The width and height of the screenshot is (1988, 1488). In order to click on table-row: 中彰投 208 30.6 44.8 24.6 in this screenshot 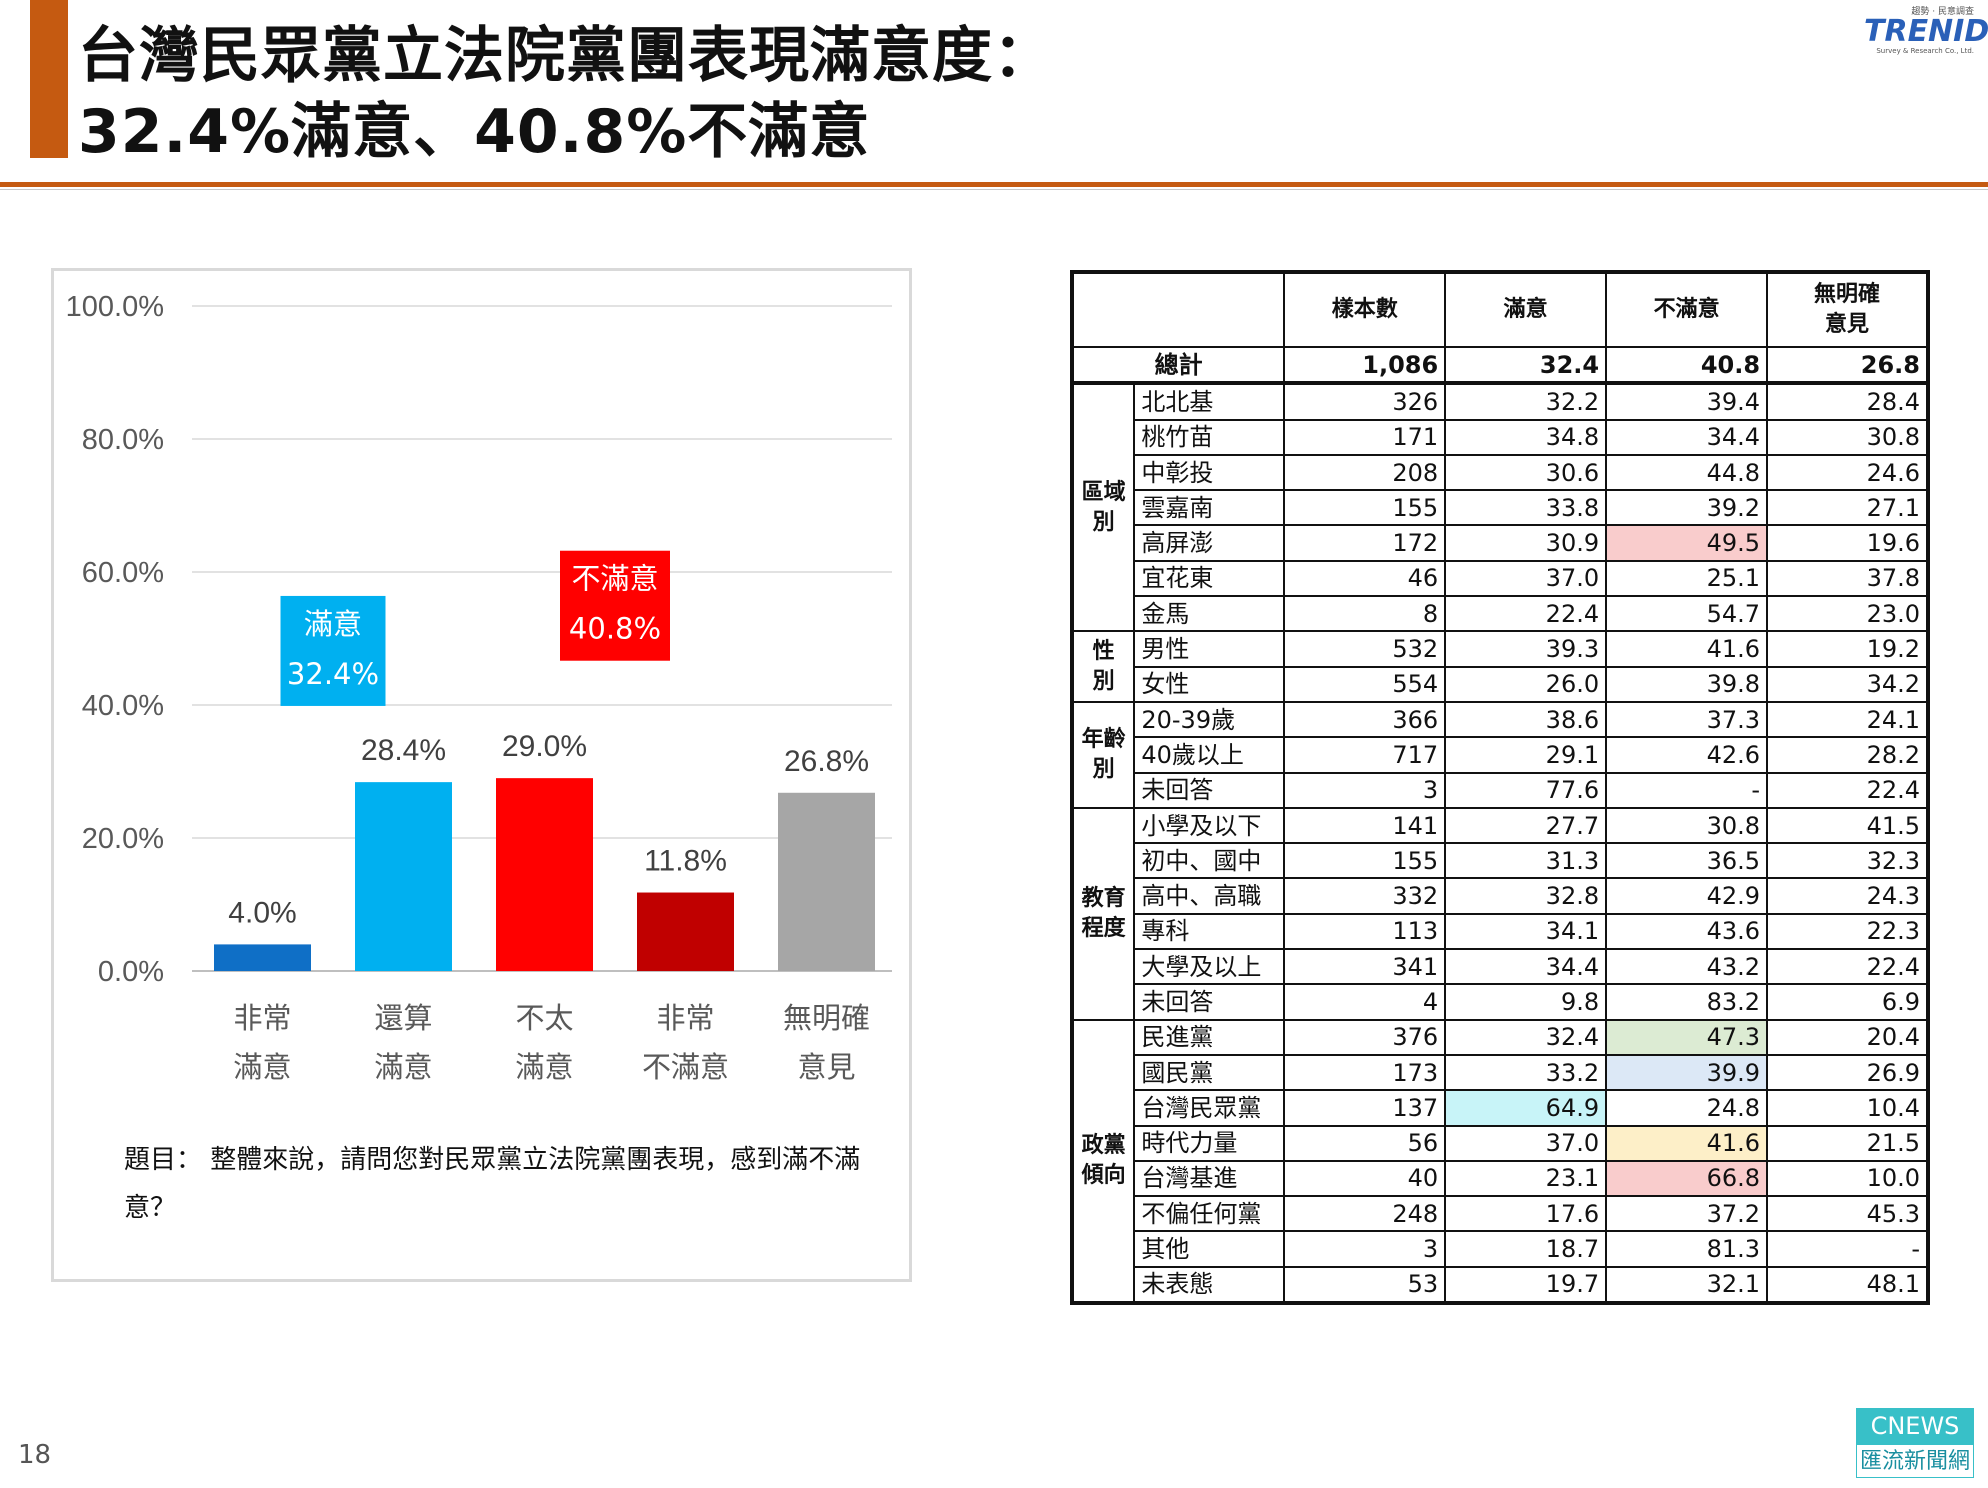, I will do `click(1500, 472)`.